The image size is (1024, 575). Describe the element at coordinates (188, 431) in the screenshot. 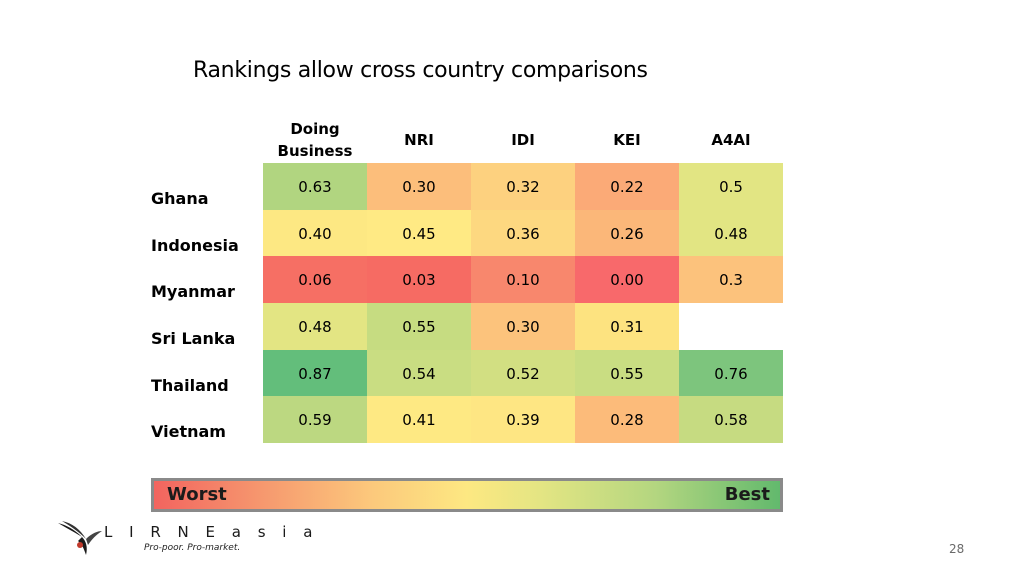

I see `row-label-country: Vietnam` at that location.